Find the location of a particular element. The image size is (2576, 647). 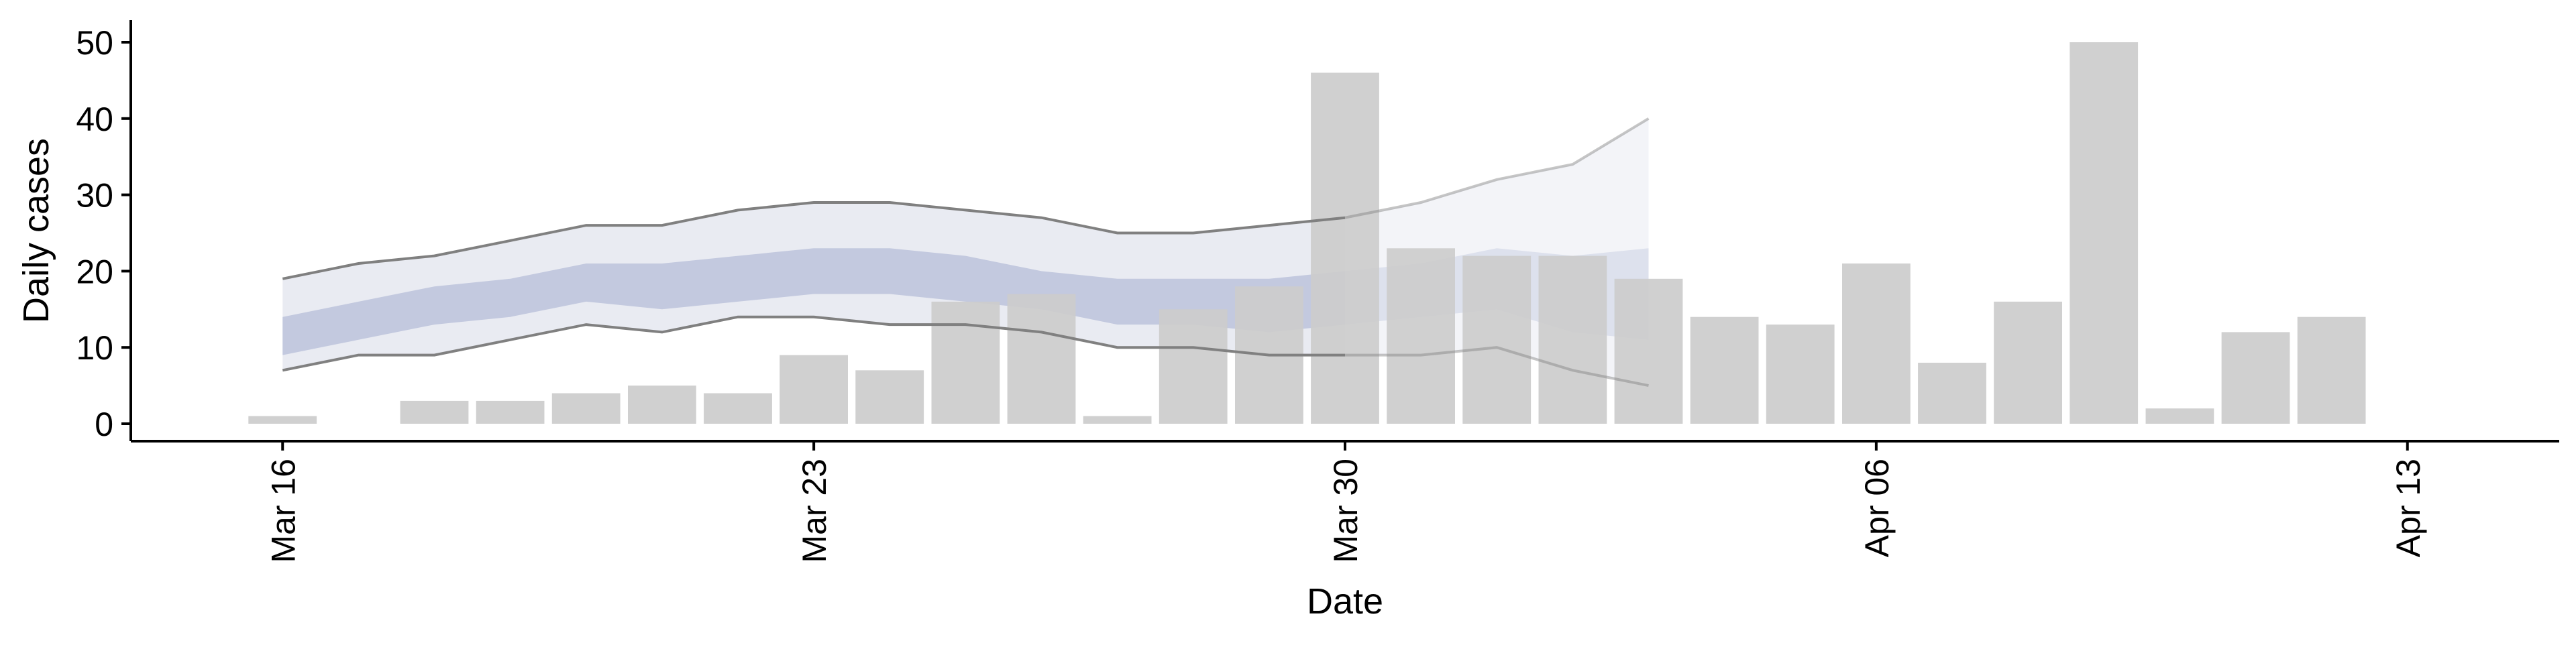

y-axis-ticks: 0 10 20 30 40 50 is located at coordinates (103, 234).